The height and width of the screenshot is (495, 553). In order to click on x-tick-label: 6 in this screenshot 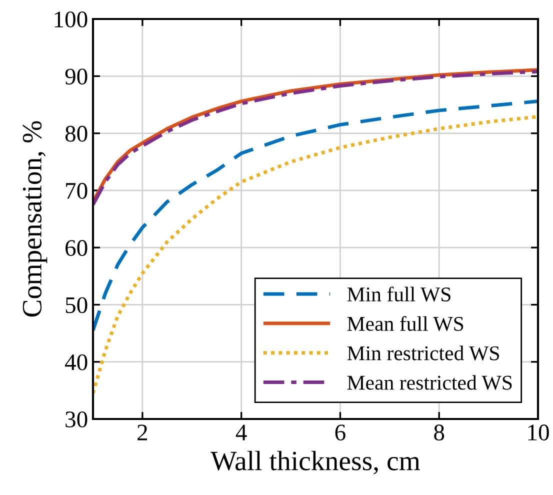, I will do `click(340, 432)`.